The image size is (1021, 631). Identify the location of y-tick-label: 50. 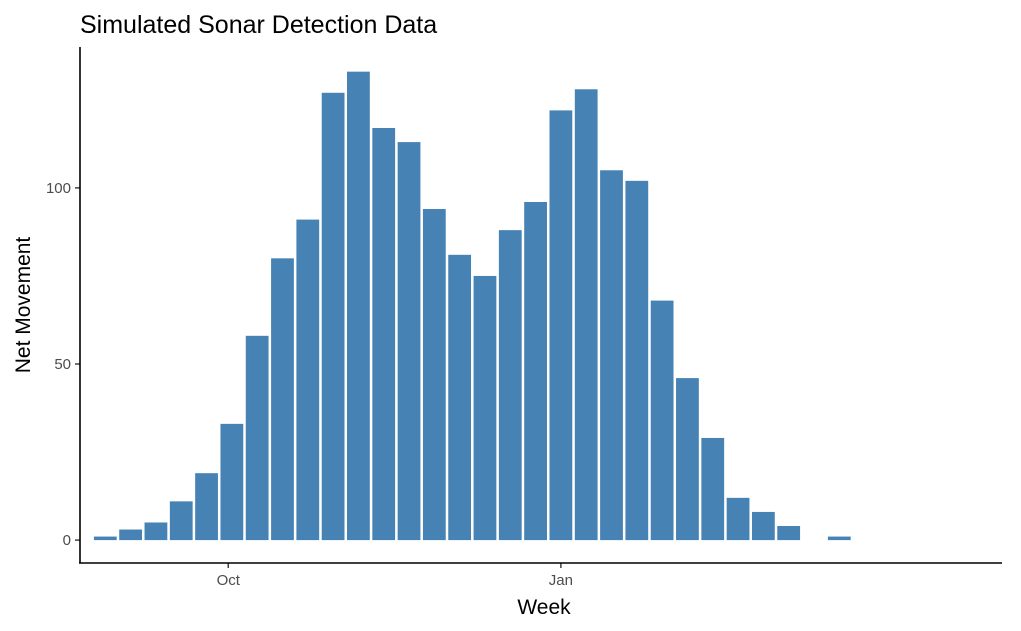
(62, 364).